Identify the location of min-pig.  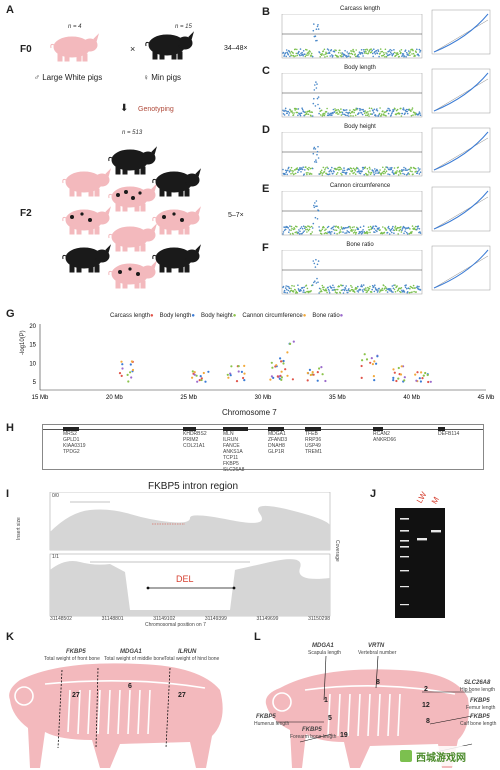
(169, 46).